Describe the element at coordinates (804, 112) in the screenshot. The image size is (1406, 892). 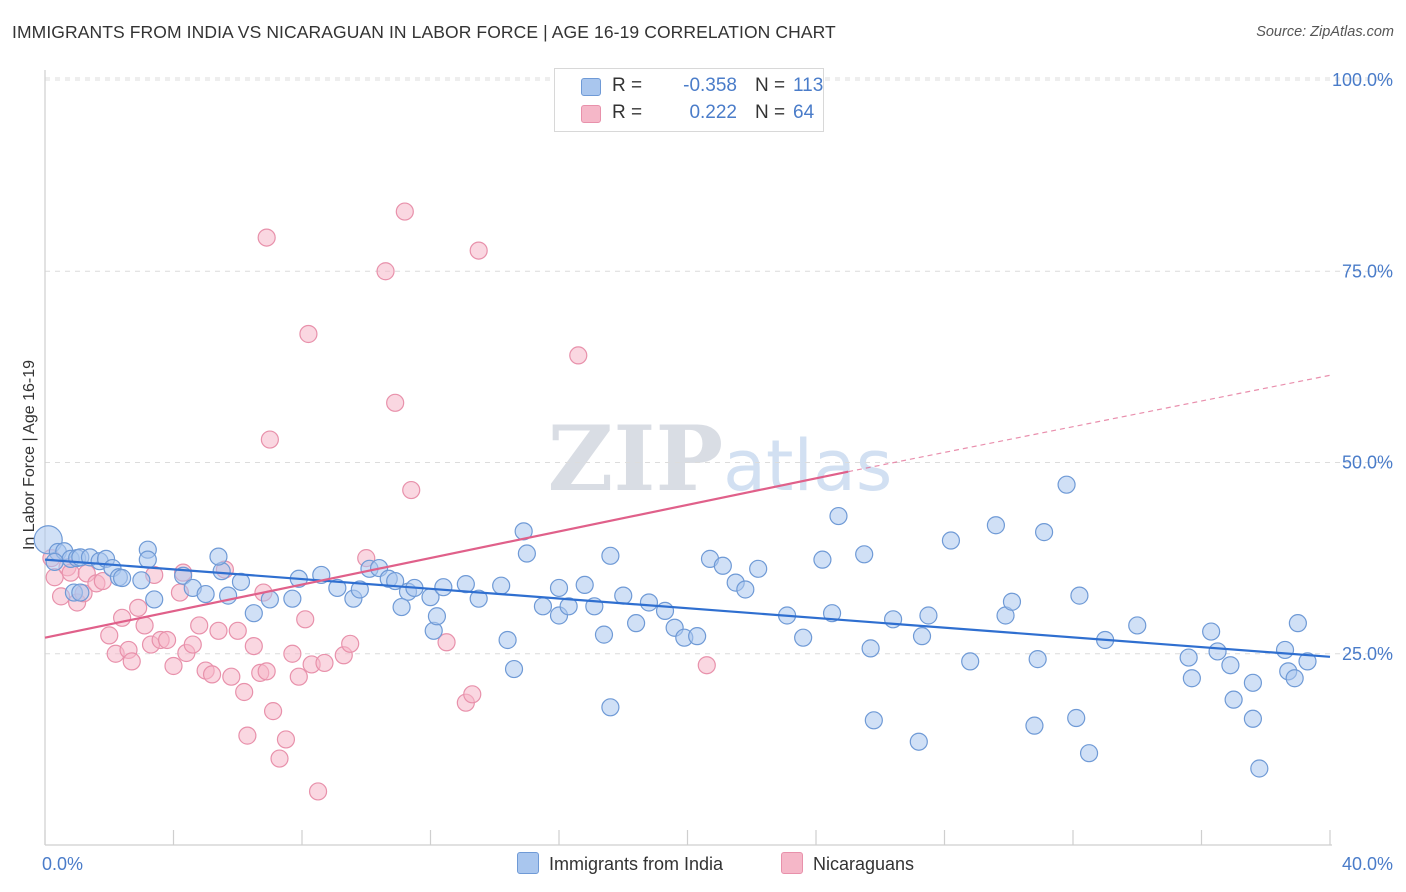
I see `n-value: 64` at that location.